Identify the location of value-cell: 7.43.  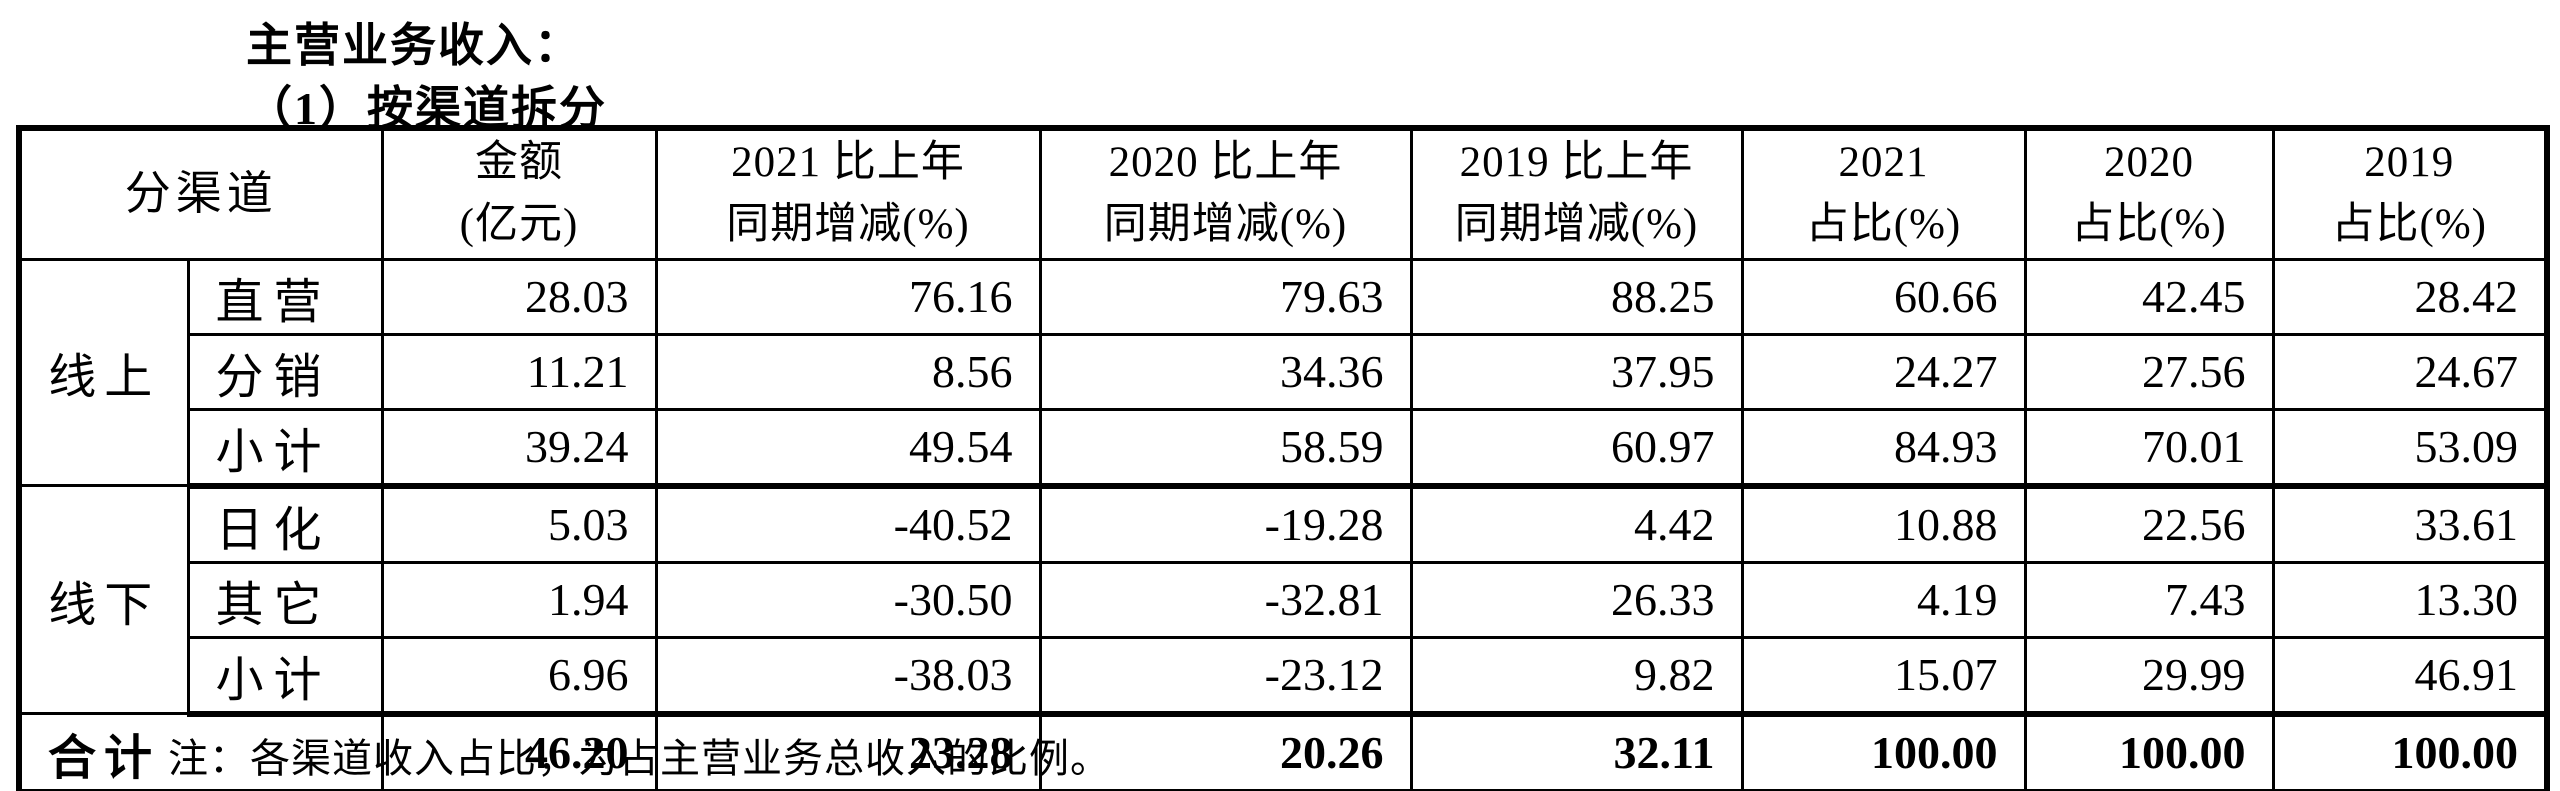
(2149, 599).